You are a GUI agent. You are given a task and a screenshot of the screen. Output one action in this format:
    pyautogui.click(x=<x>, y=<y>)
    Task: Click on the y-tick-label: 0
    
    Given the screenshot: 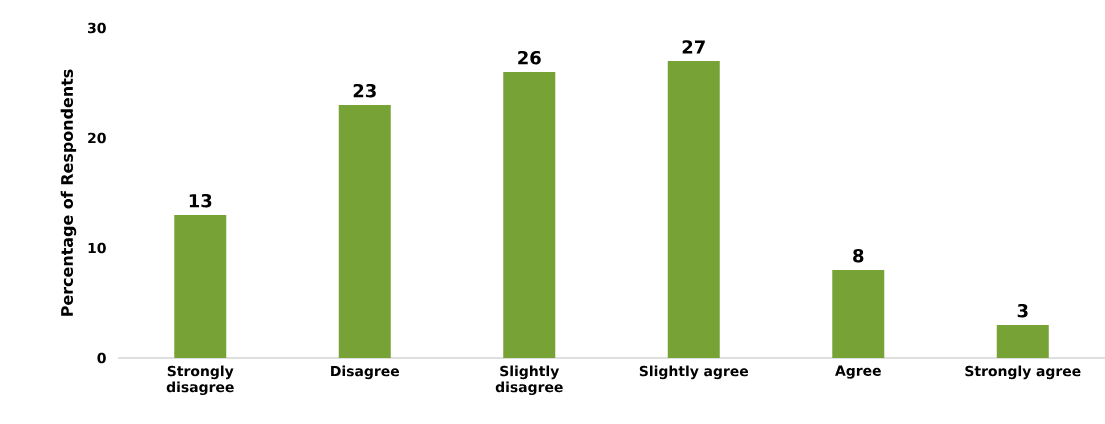 What is the action you would take?
    pyautogui.click(x=101, y=358)
    